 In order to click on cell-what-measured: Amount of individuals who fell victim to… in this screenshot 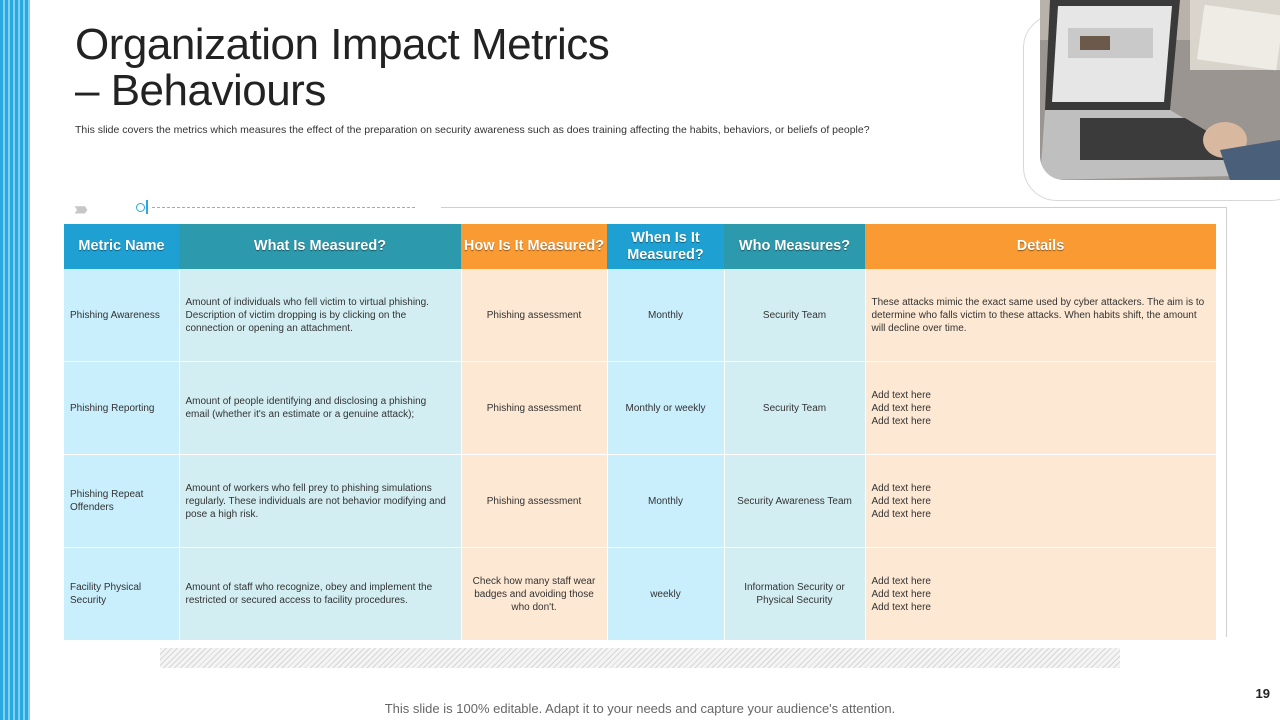, I will do `click(320, 315)`.